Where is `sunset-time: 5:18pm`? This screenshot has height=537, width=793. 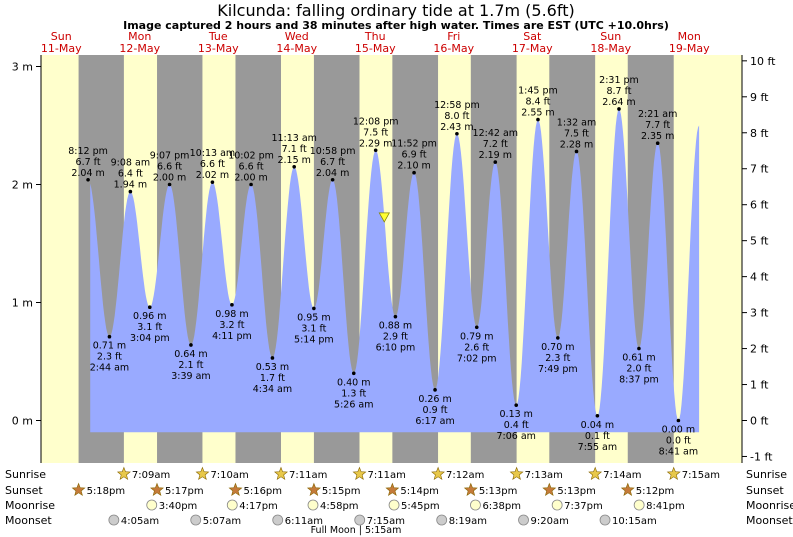 sunset-time: 5:18pm is located at coordinates (106, 491).